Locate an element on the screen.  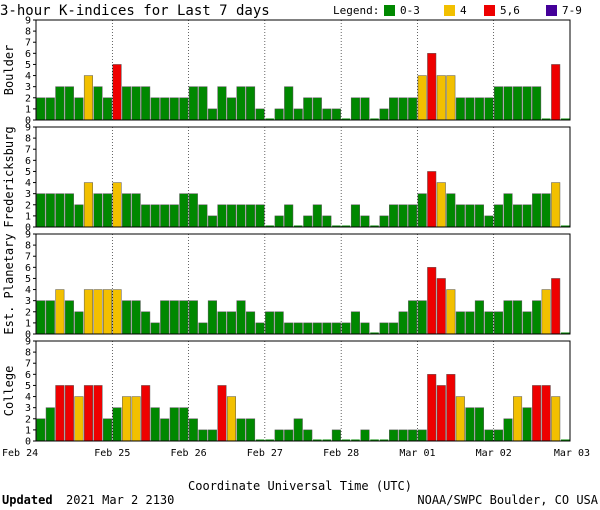
y-tick-label: 4 is located at coordinates (28, 397).